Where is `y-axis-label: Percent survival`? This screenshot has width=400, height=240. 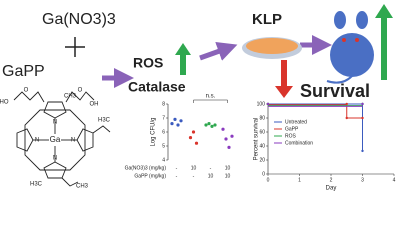
y-axis-label: Percent survival is located at coordinates (257, 139).